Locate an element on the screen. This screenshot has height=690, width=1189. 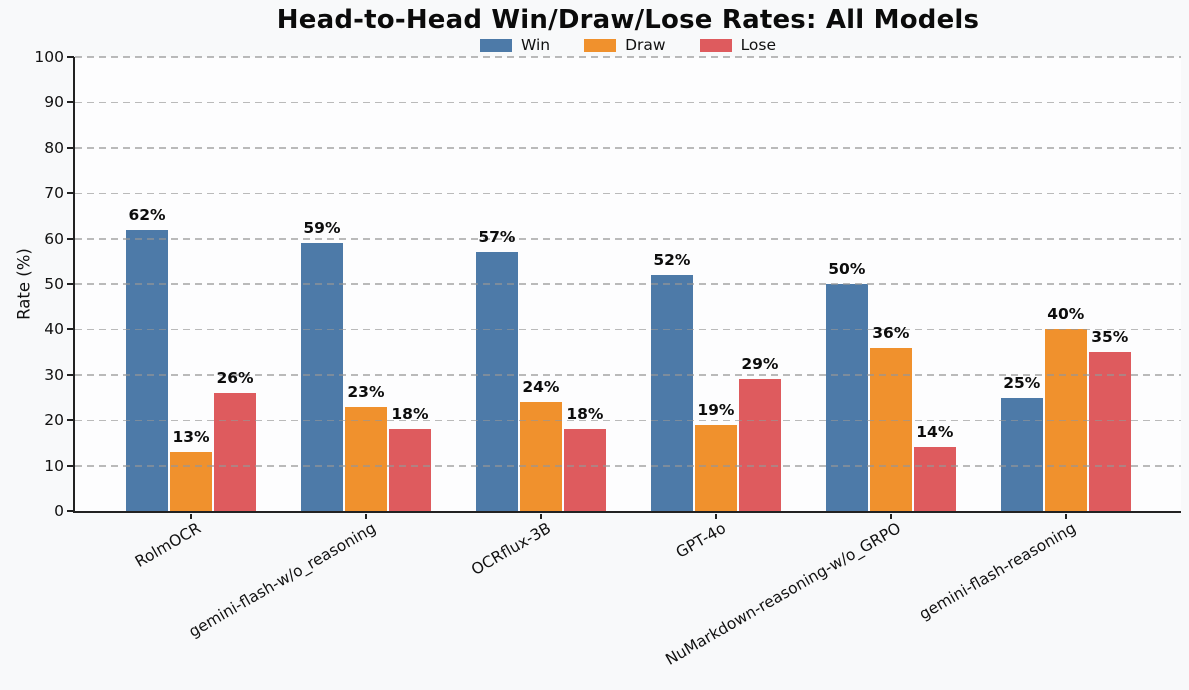
bar-draw-gemini-flash-w/o_reasoning is located at coordinates (365, 458).